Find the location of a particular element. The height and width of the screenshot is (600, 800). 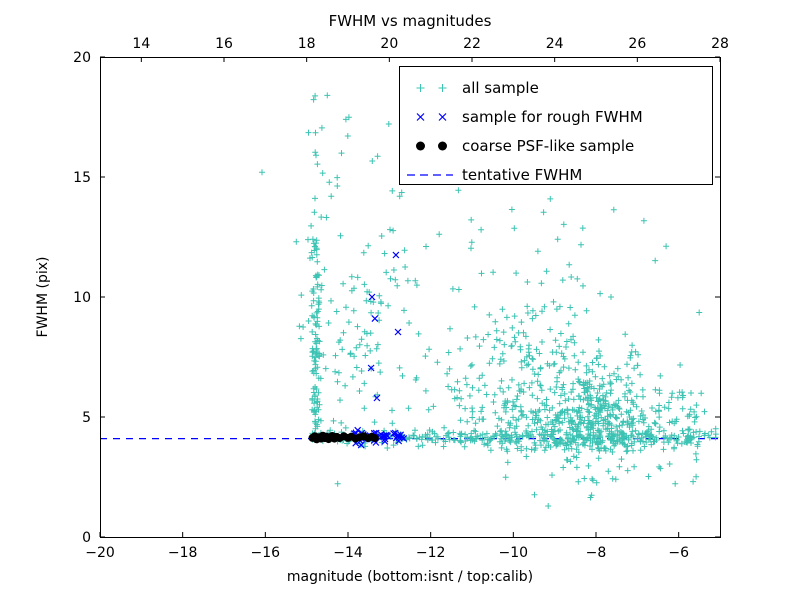

y-tick-label: 15 is located at coordinates (82, 178).